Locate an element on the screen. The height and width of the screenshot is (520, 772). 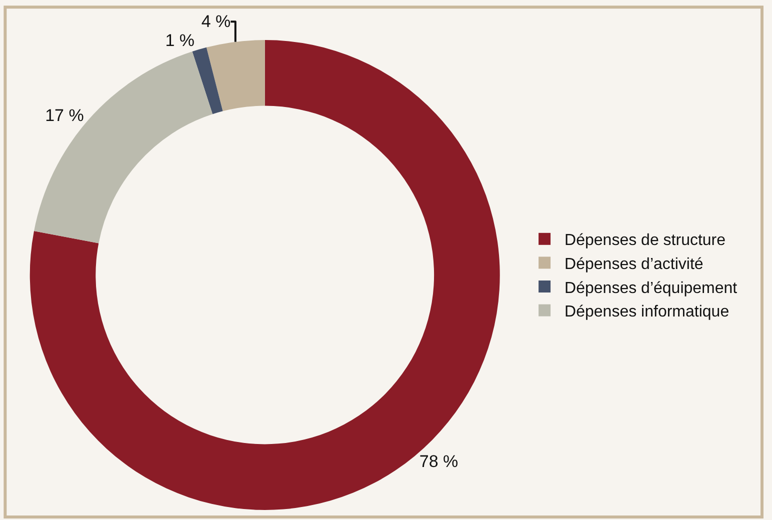
legend-label: Dépenses informatique is located at coordinates (647, 312).